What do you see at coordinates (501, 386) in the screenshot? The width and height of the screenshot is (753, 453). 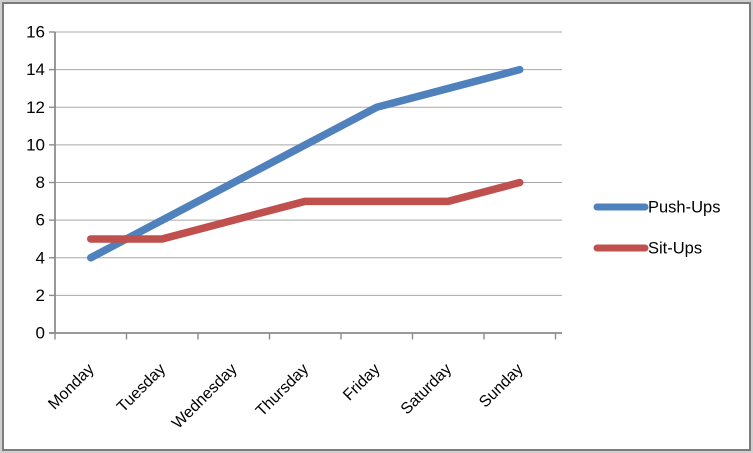 I see `x-axis-label: Sunday` at bounding box center [501, 386].